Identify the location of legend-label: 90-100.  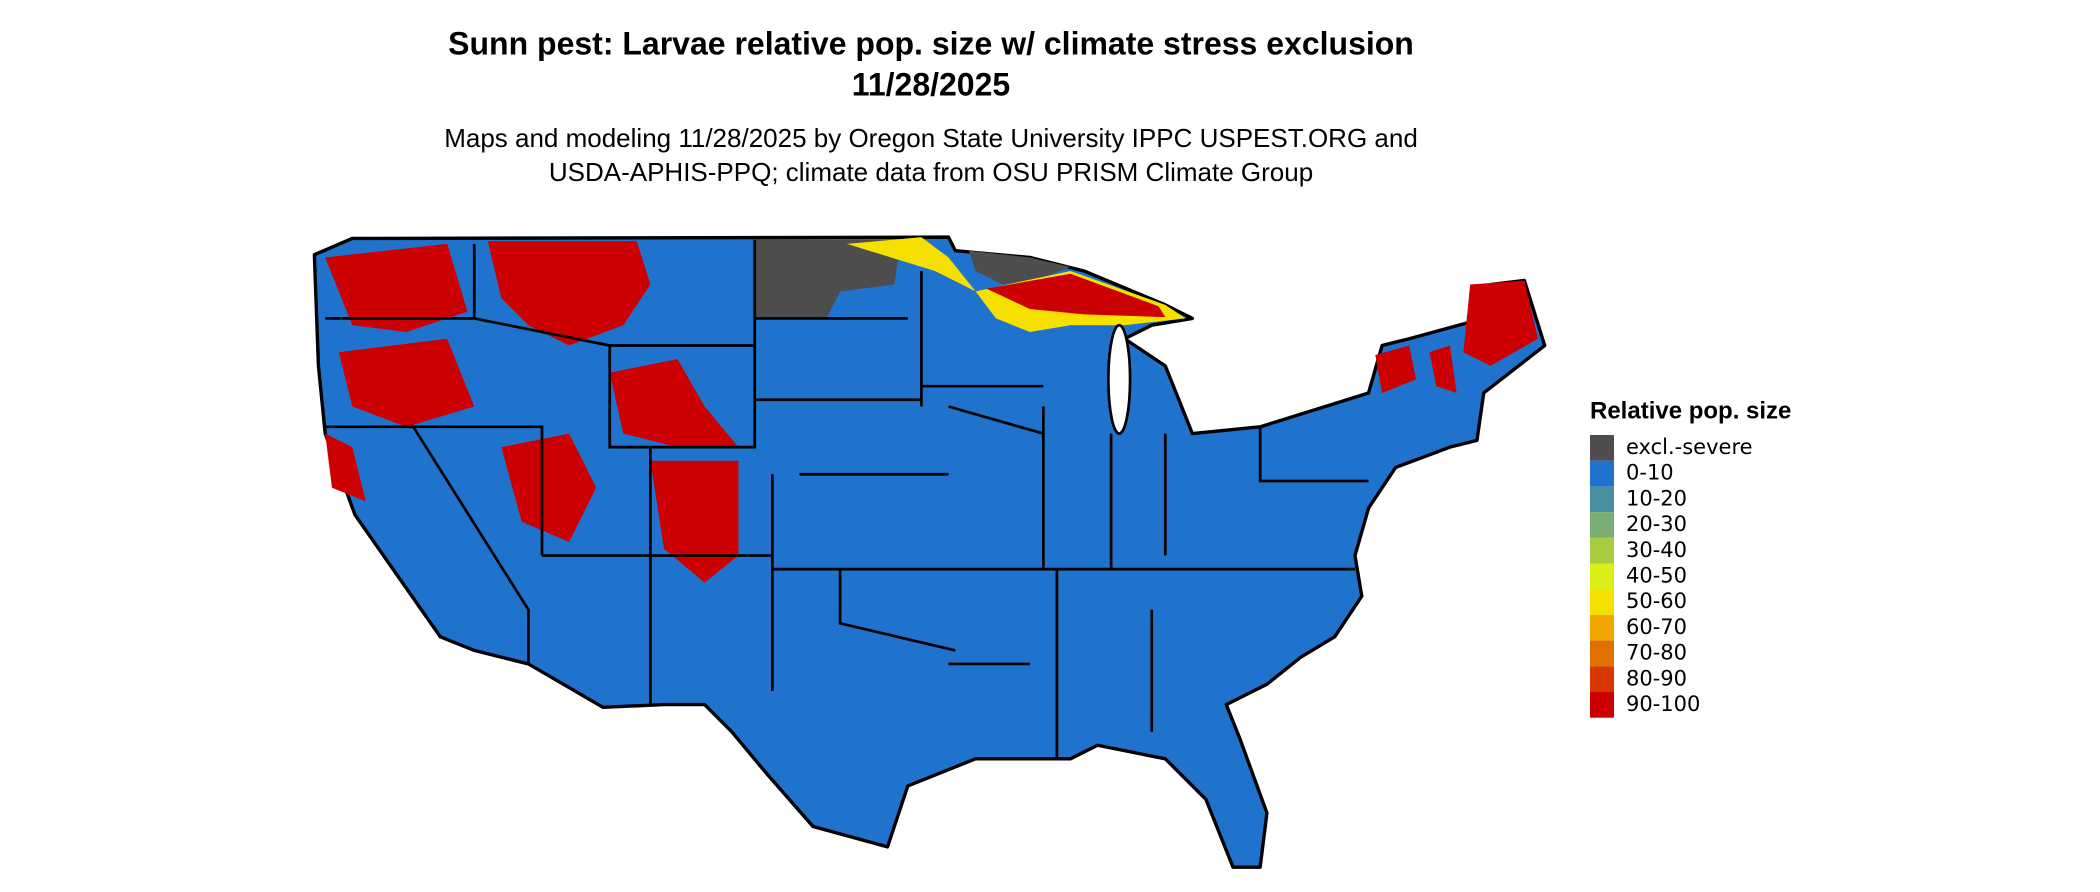
(1663, 704).